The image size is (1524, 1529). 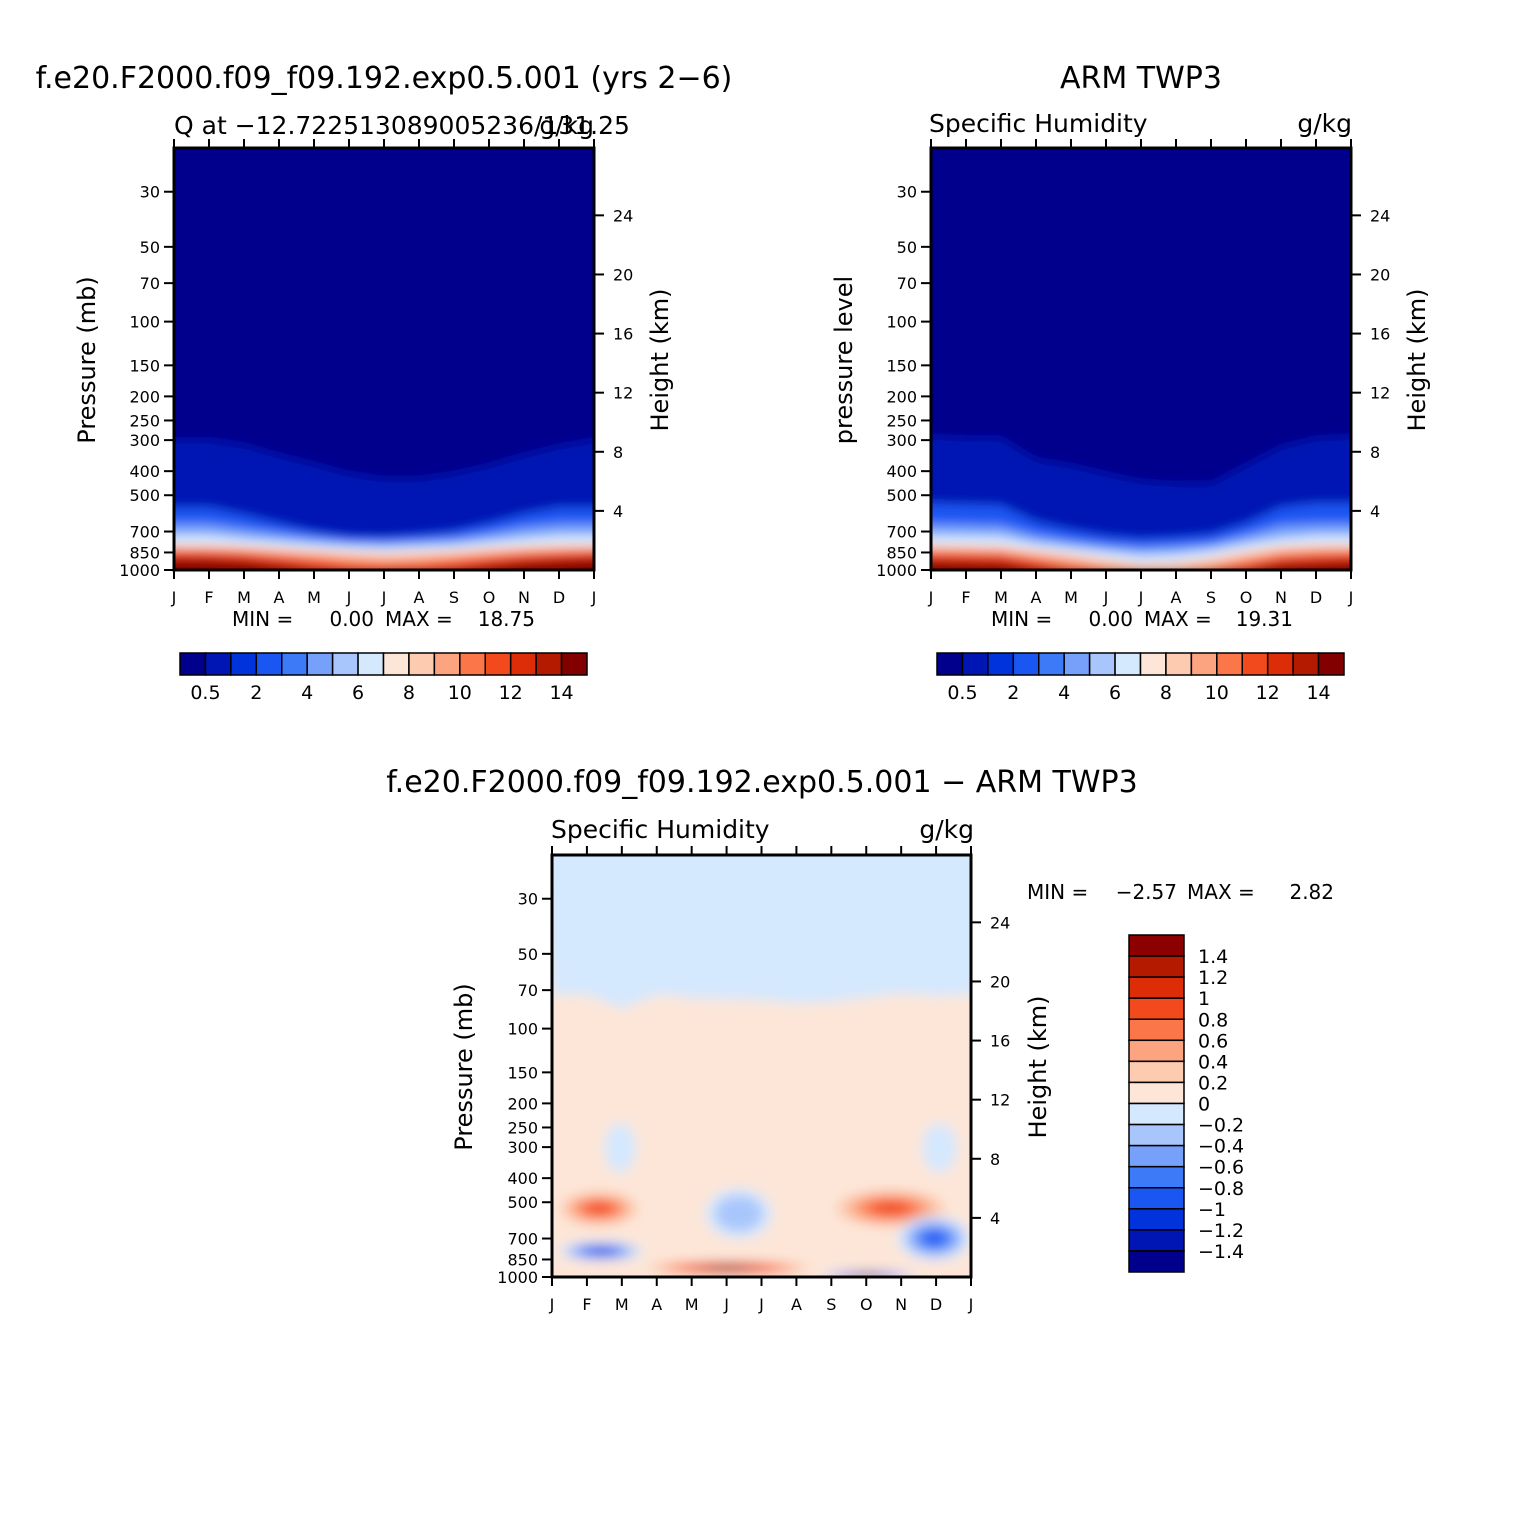 I want to click on contour-band, so click(x=1141, y=562).